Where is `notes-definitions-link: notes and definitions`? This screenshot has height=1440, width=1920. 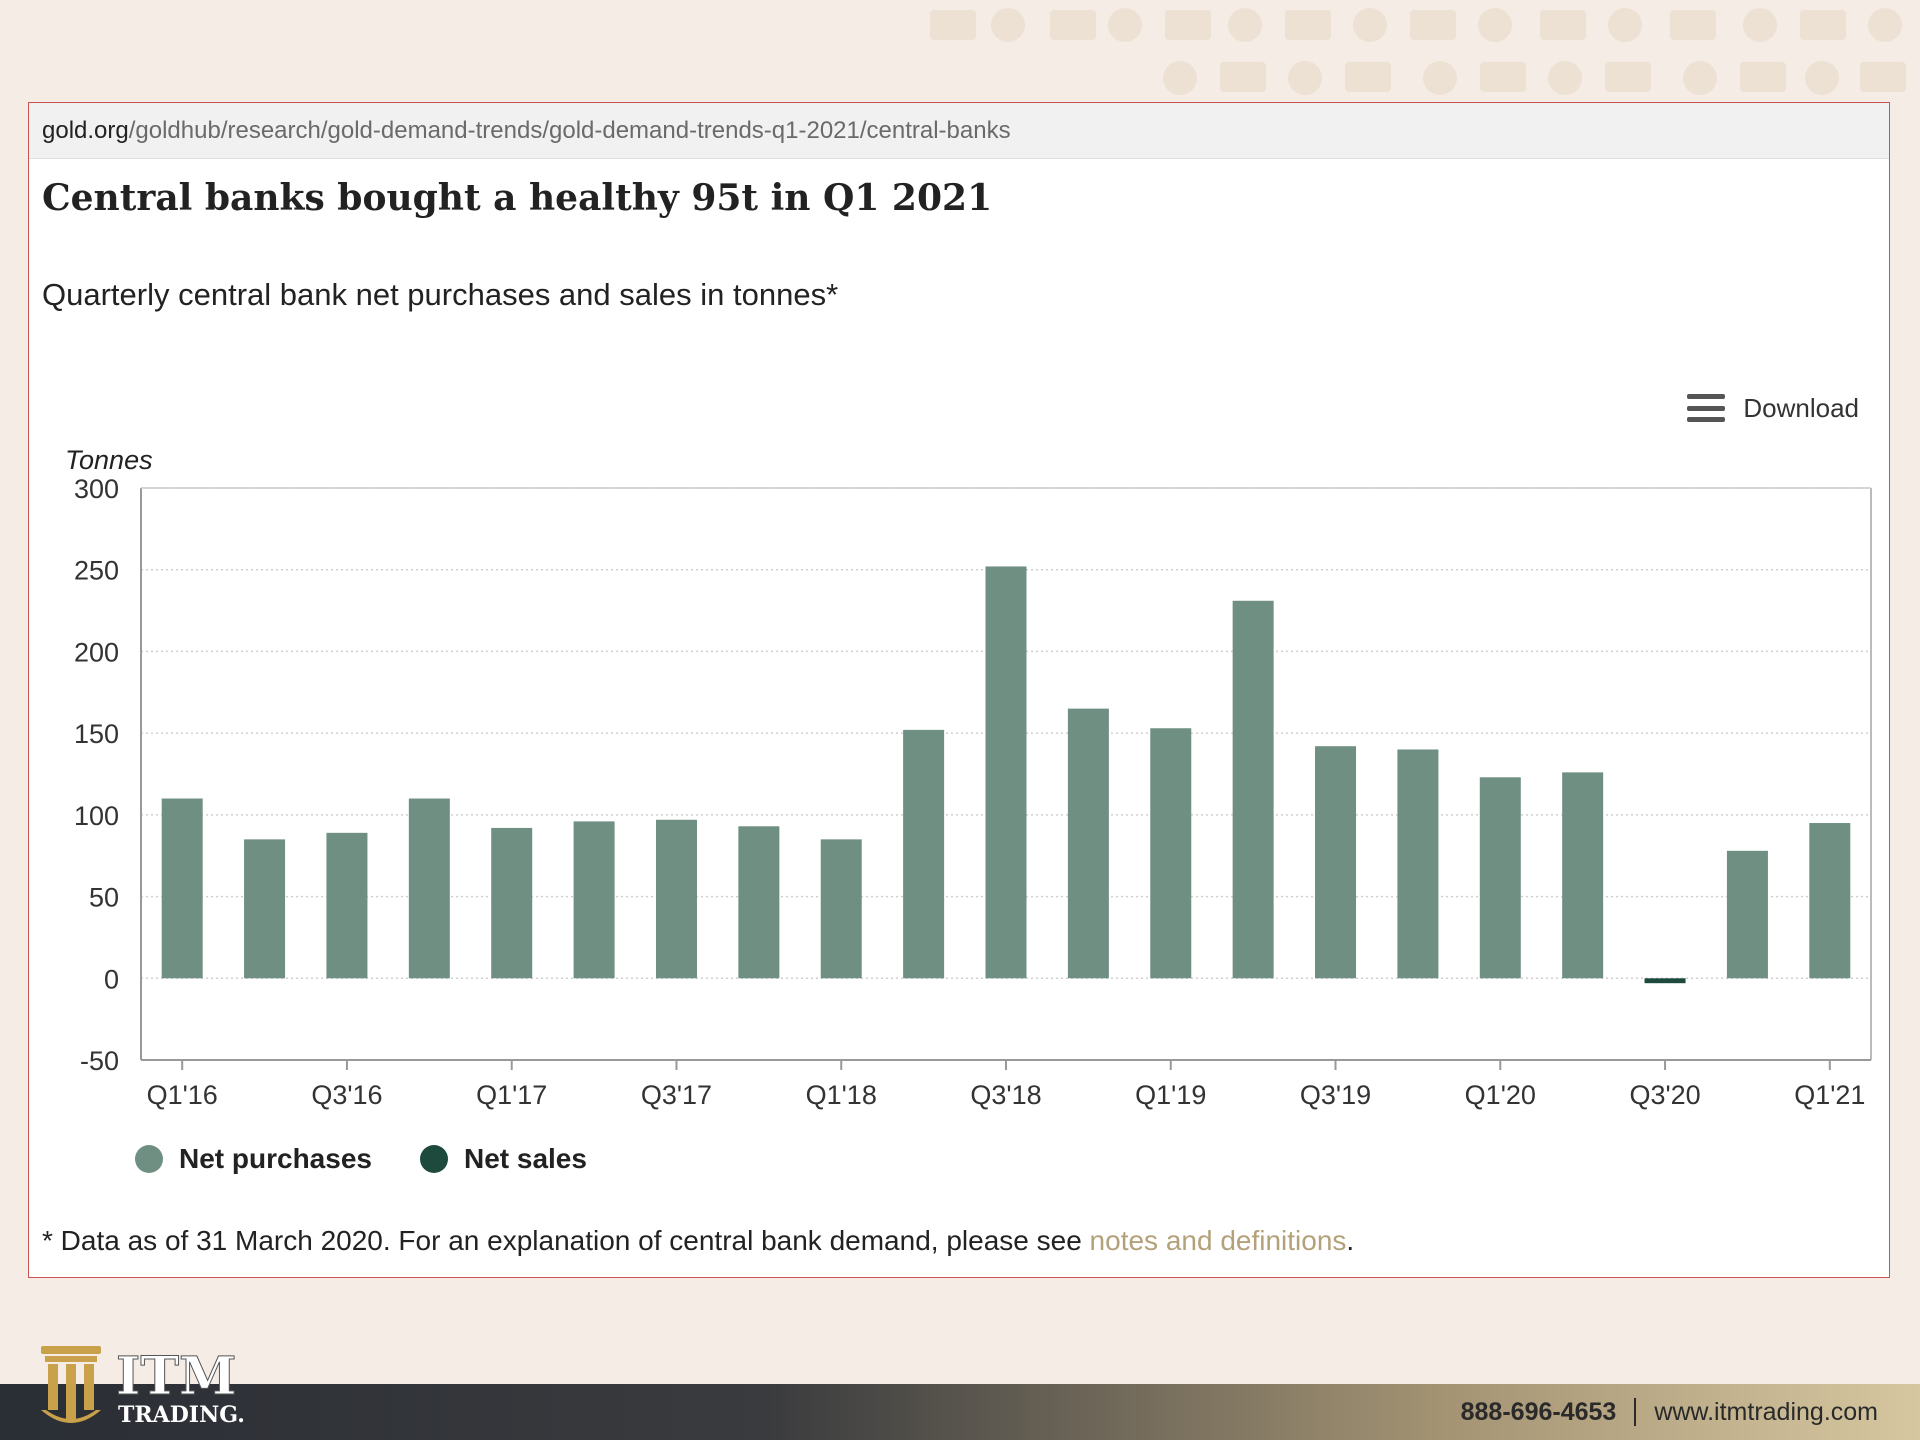
notes-definitions-link: notes and definitions is located at coordinates (1218, 1240).